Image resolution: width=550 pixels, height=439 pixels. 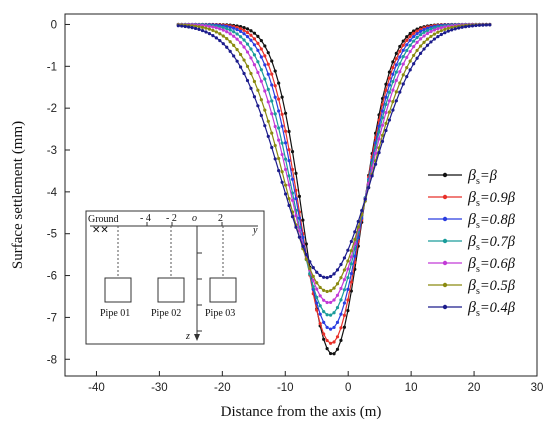 What do you see at coordinates (220, 313) in the screenshot?
I see `pipe-03-label: Pipe 03` at bounding box center [220, 313].